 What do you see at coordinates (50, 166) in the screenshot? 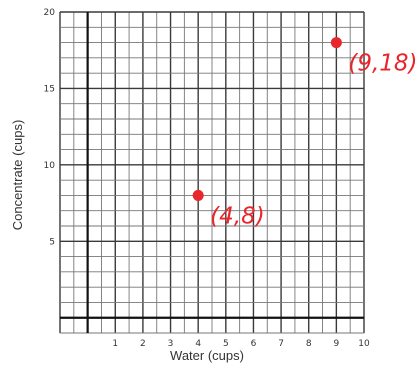
I see `y-tick-label: 10` at bounding box center [50, 166].